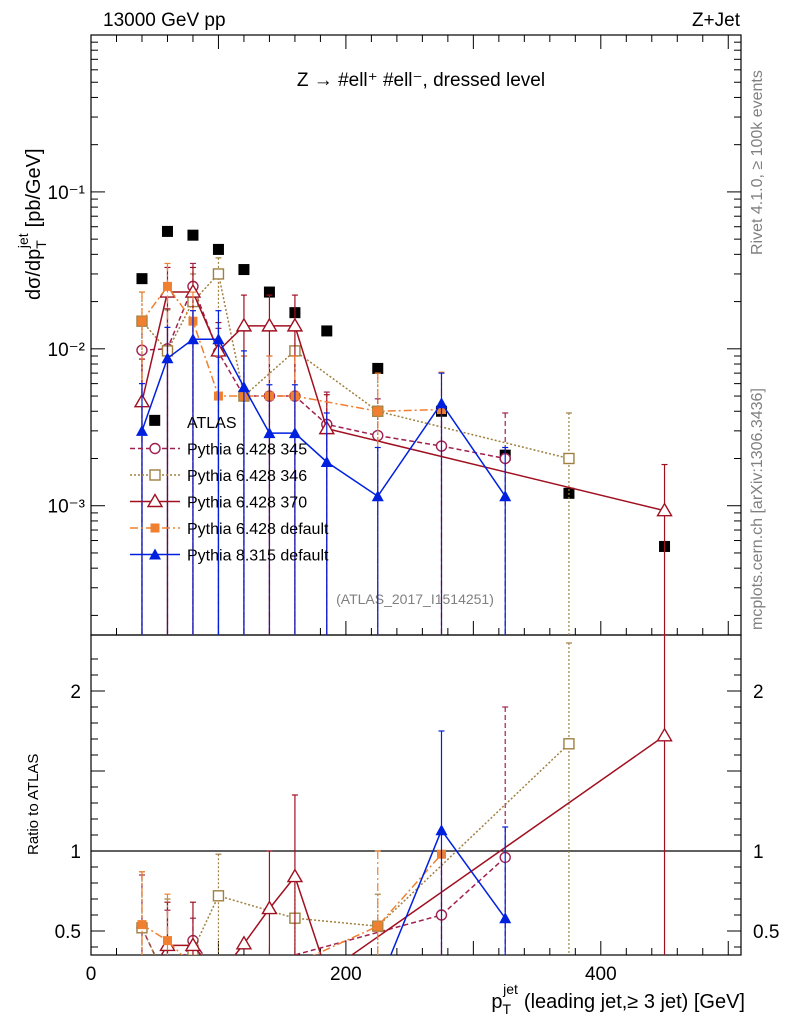 The height and width of the screenshot is (1024, 786). I want to click on legend-entry-p6def: Pythia 6.428 default, so click(229, 529).